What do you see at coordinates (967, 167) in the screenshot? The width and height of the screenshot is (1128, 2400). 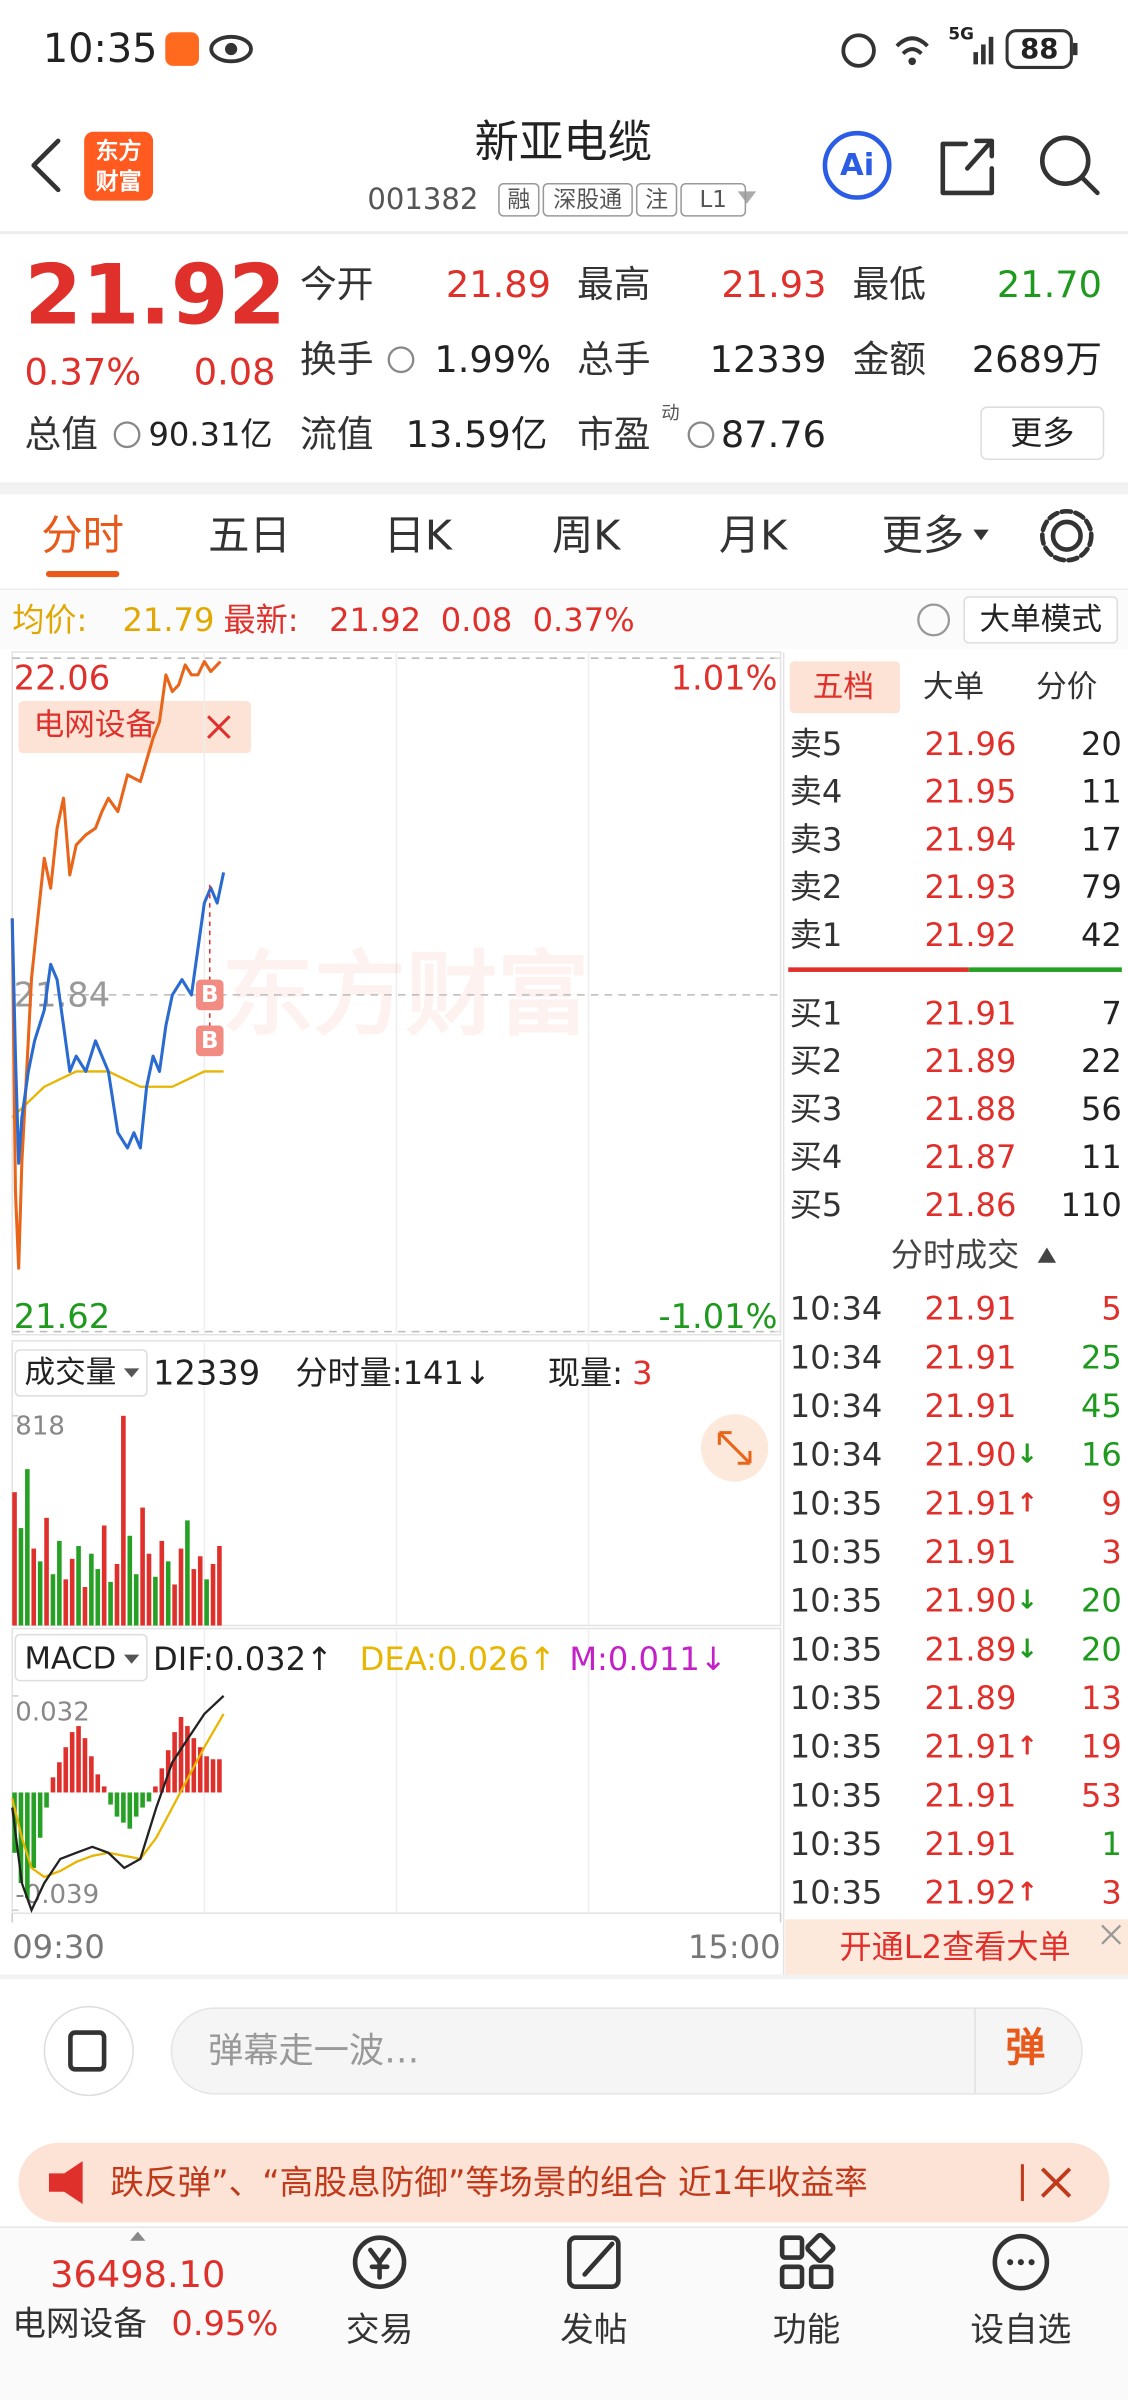 I see `share-button` at bounding box center [967, 167].